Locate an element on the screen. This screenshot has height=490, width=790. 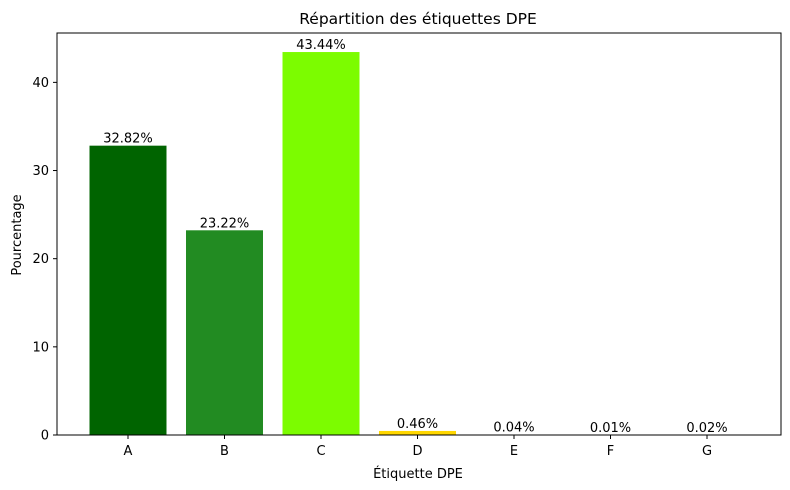
x-tick-label-f: F is located at coordinates (610, 451).